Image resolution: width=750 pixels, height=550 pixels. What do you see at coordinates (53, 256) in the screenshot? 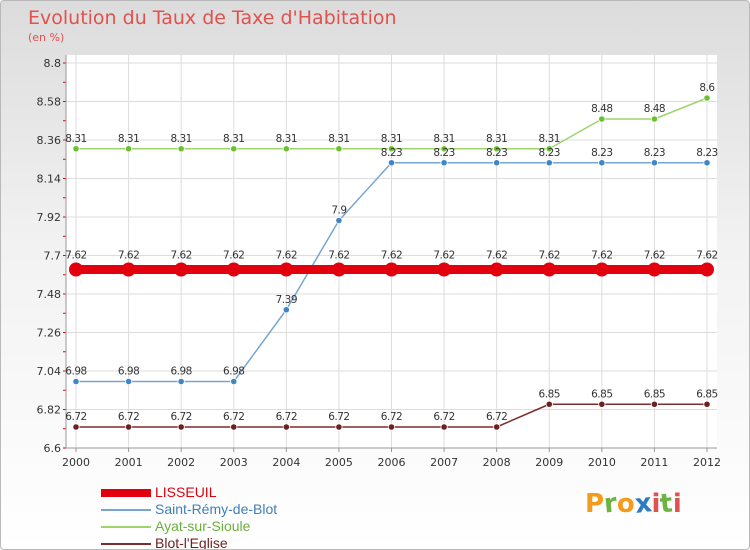
I see `y-tick-label: 7.7` at bounding box center [53, 256].